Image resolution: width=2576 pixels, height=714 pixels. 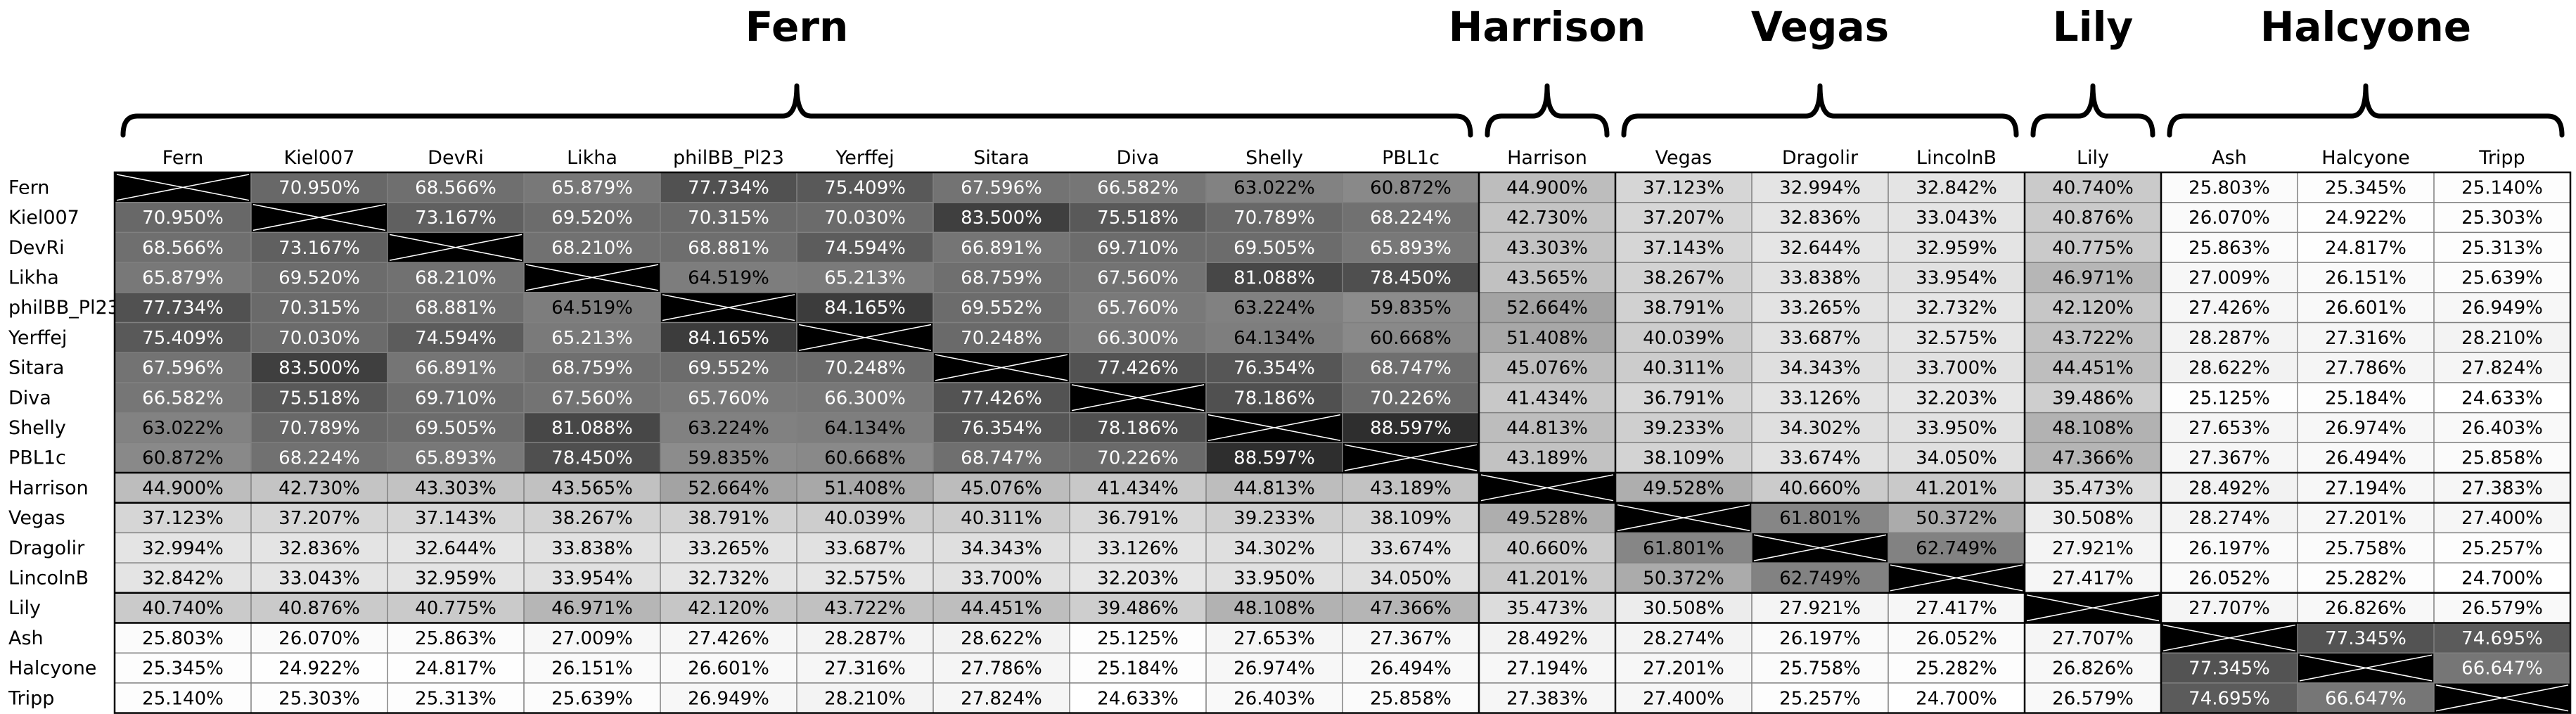 I want to click on cell-value: 25.303%, so click(x=2502, y=218).